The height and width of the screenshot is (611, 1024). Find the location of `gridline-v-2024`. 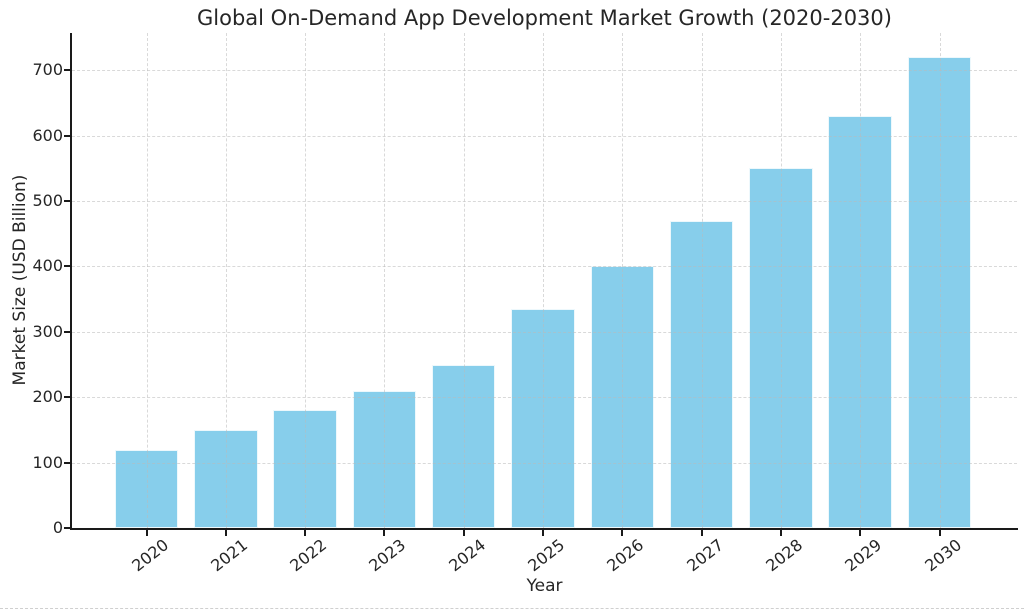

gridline-v-2024 is located at coordinates (464, 280).